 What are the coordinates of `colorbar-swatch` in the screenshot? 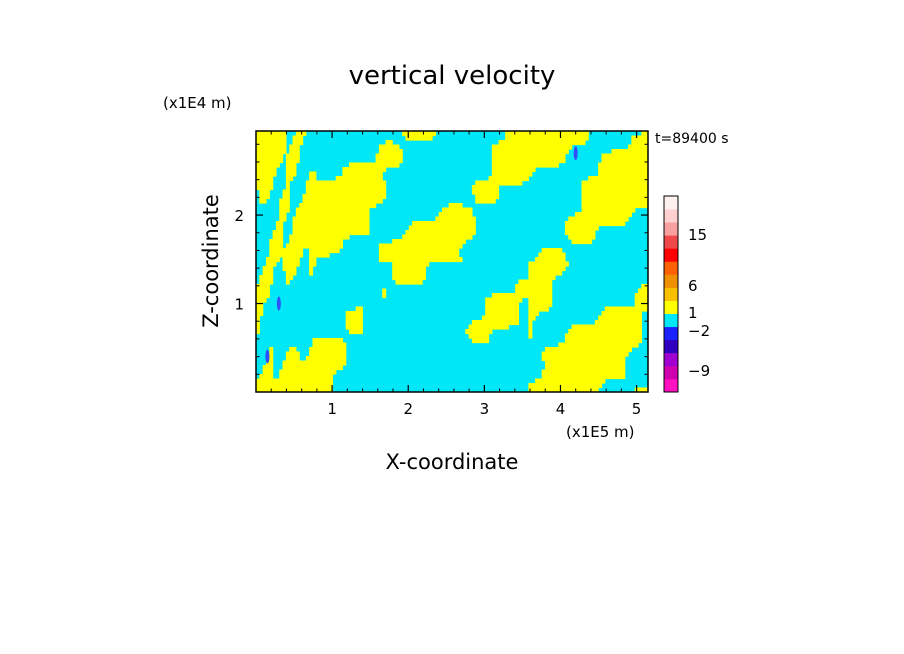 It's located at (671, 255).